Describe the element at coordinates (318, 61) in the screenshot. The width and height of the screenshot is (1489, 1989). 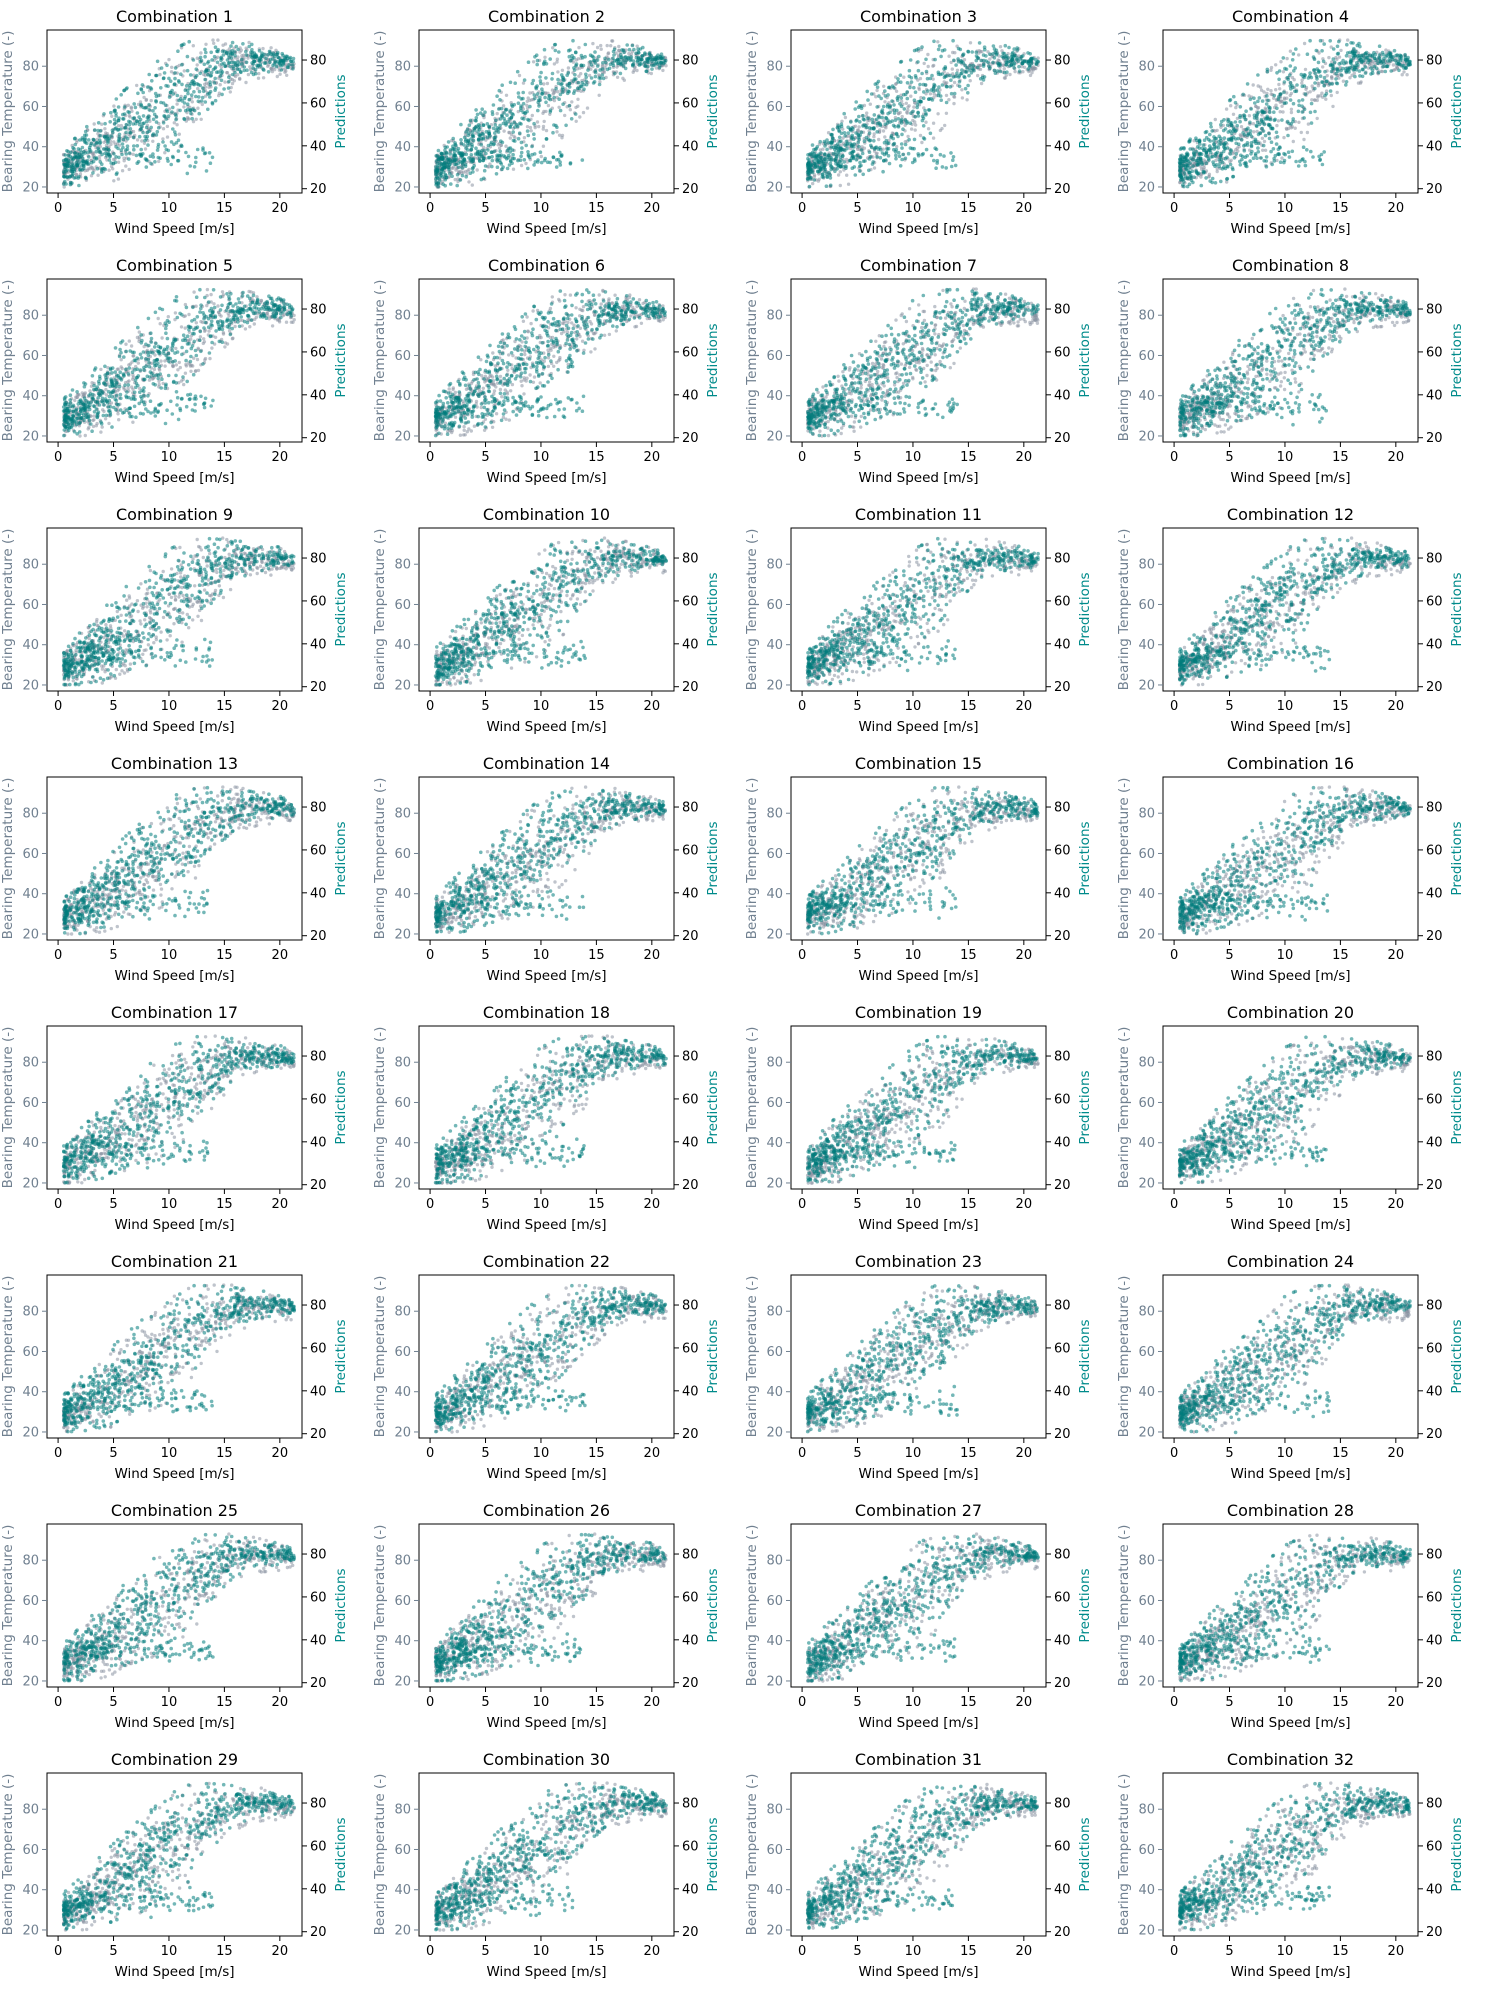
I see `y-right-tick-label: 80` at that location.